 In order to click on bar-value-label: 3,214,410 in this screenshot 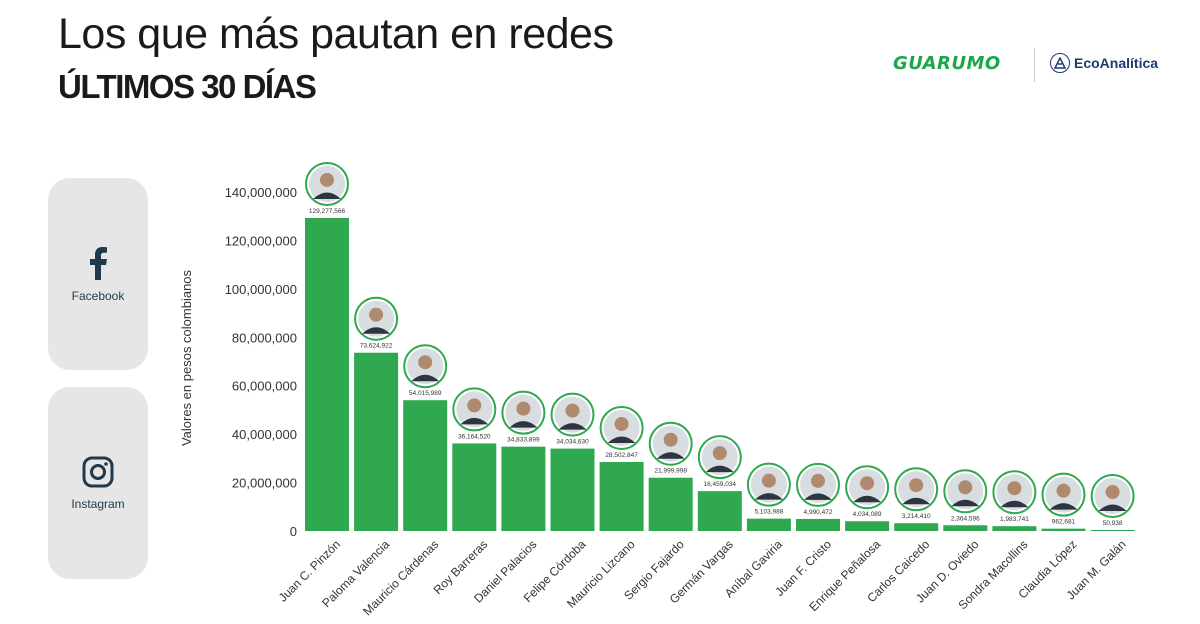, I will do `click(916, 516)`.